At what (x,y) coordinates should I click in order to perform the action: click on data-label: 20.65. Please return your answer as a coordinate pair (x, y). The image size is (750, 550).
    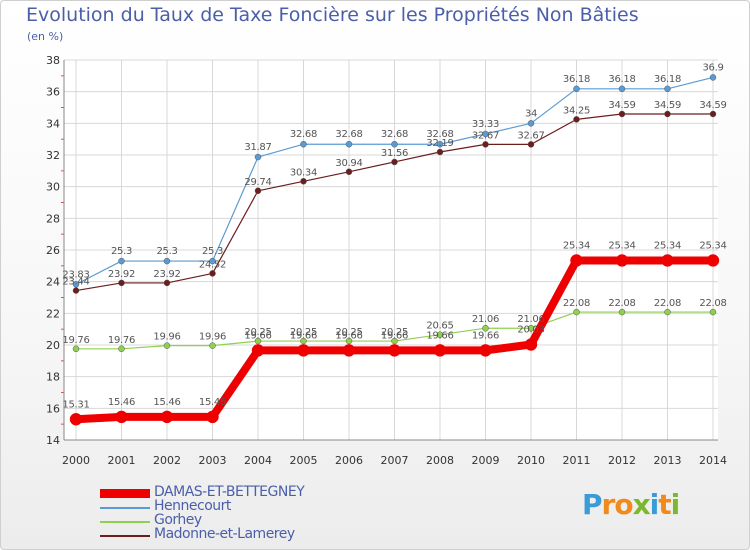
    Looking at the image, I should click on (439, 326).